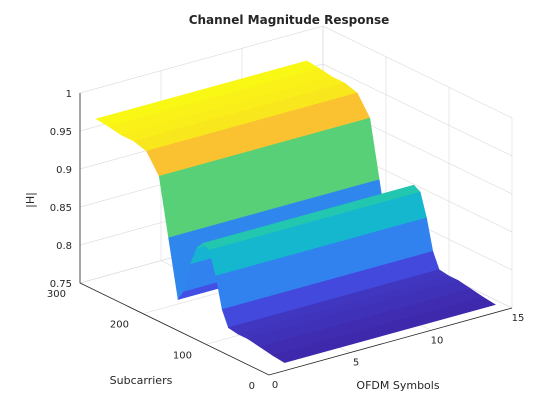 This screenshot has width=560, height=420. What do you see at coordinates (64, 246) in the screenshot?
I see `z-tick-label: 0.8` at bounding box center [64, 246].